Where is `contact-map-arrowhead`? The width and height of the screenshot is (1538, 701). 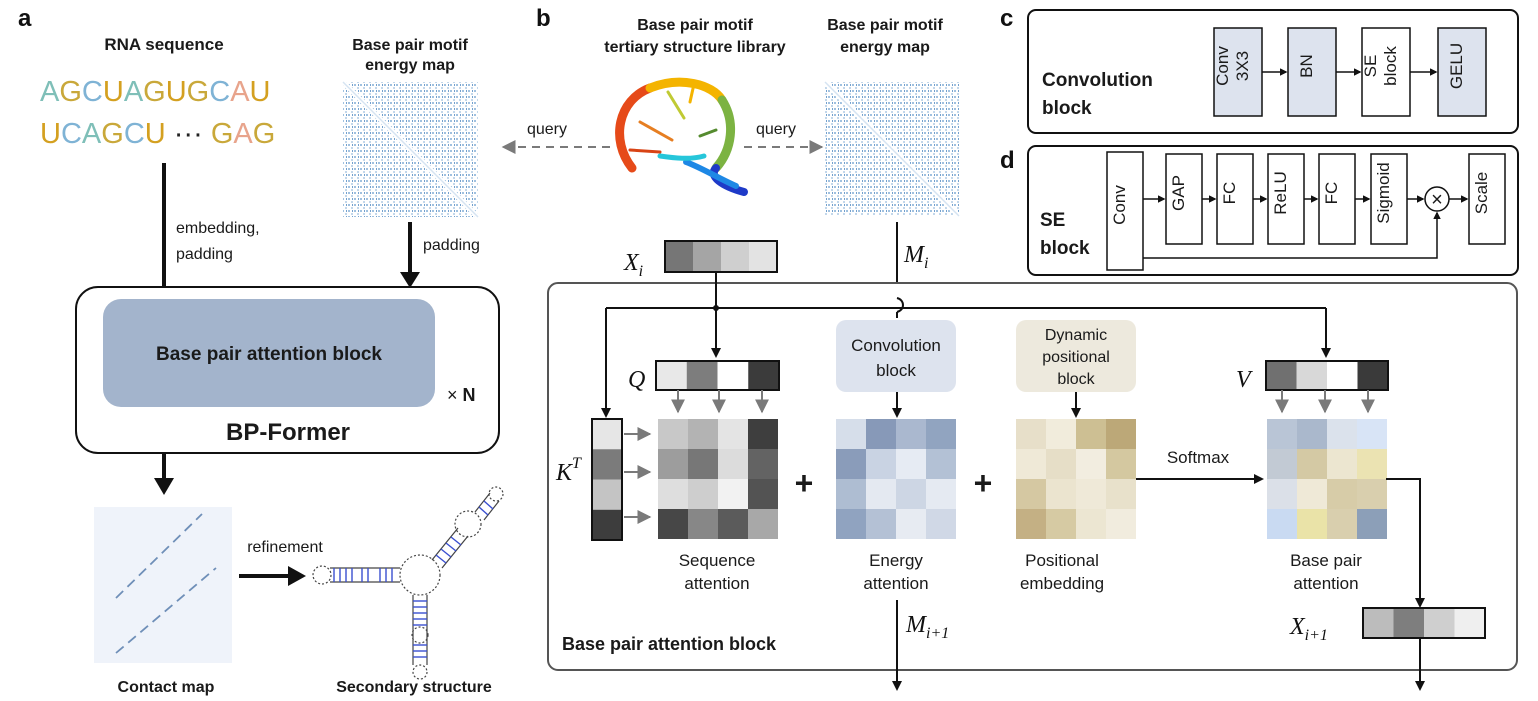
contact-map-arrowhead is located at coordinates (164, 486).